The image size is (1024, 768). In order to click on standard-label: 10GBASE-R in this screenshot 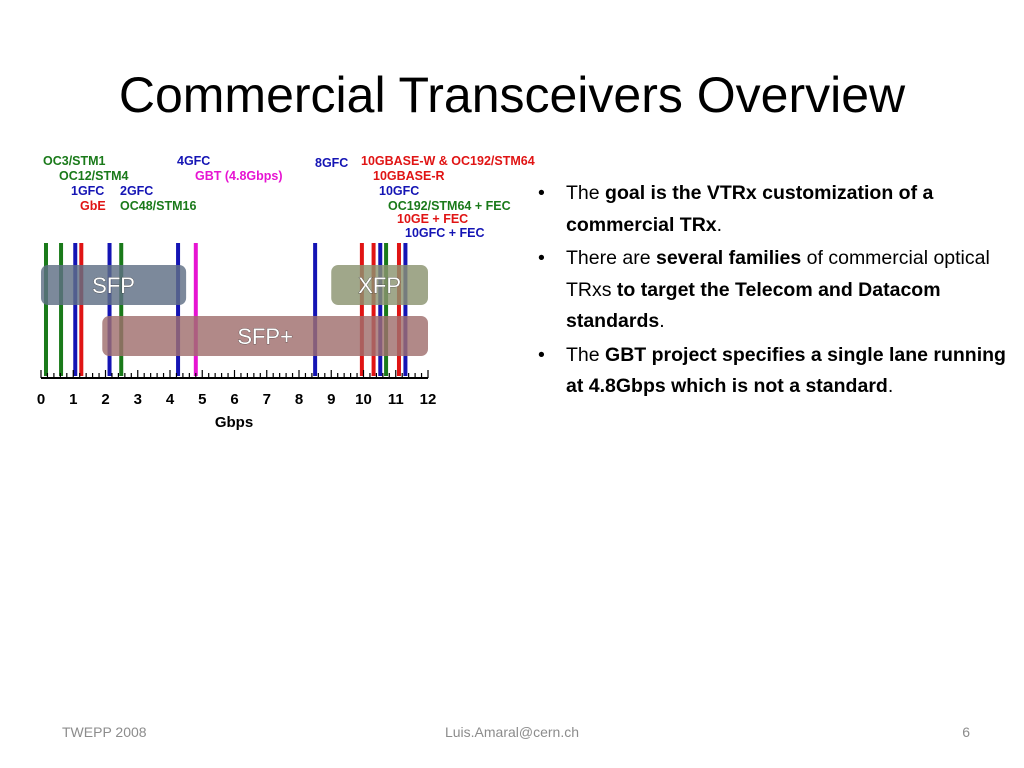, I will do `click(409, 176)`.